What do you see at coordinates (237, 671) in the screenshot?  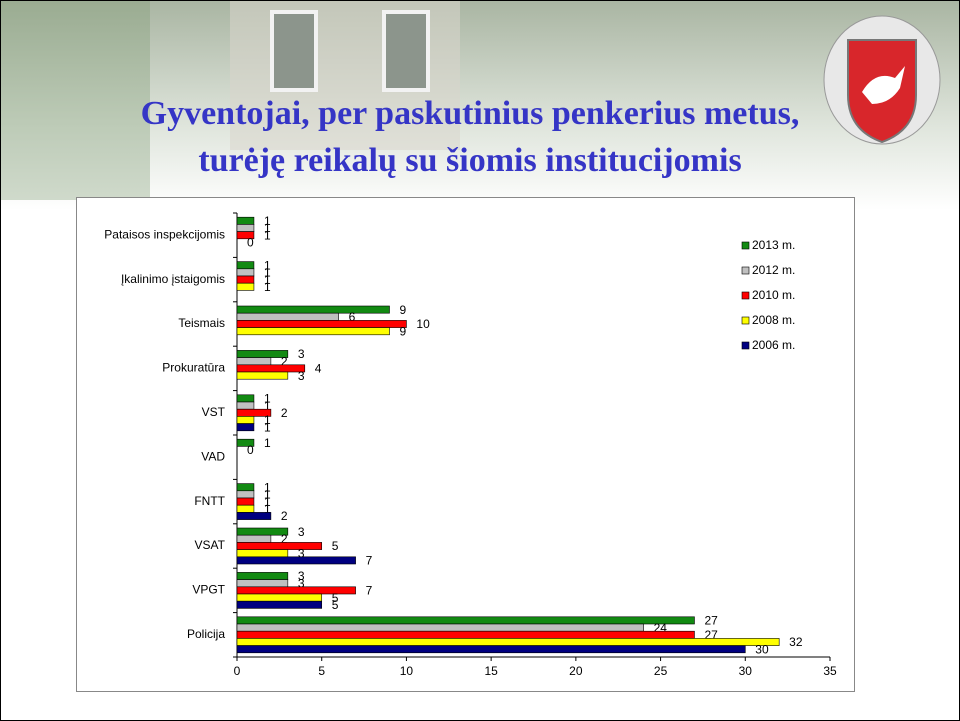 I see `x-tick-label: 0` at bounding box center [237, 671].